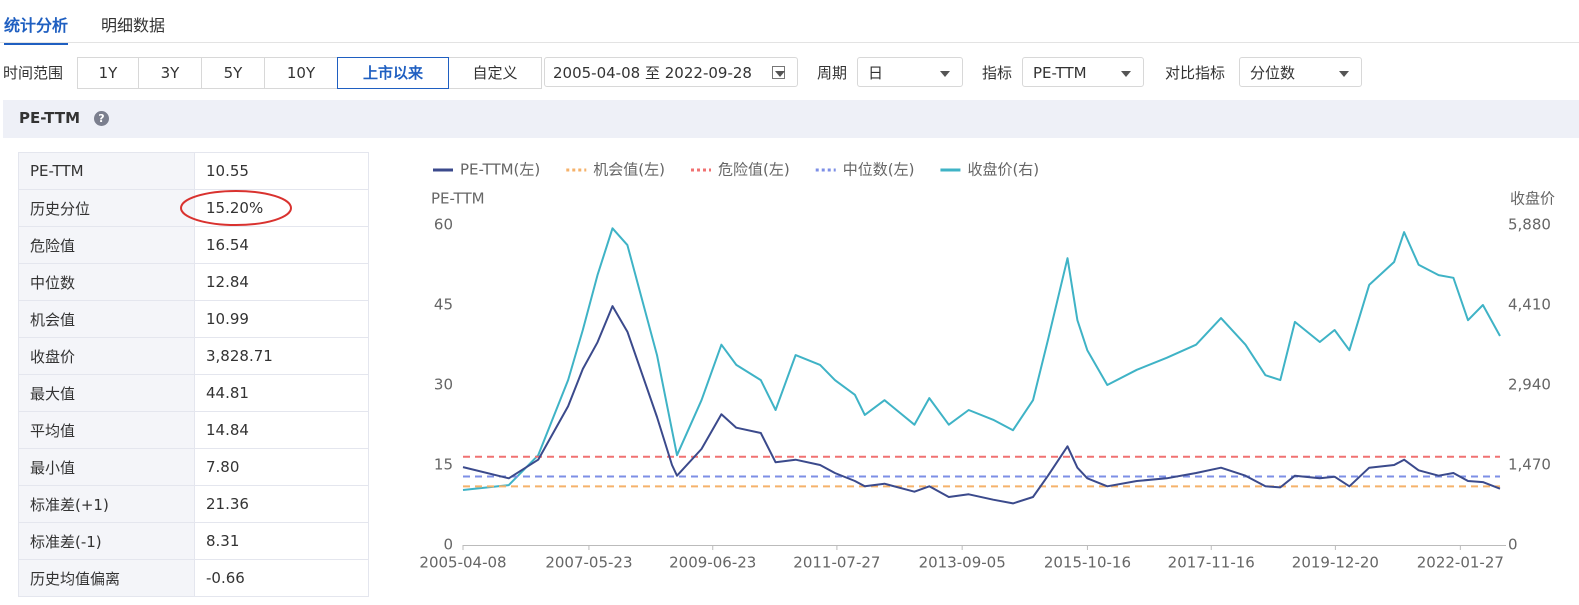 This screenshot has height=605, width=1579. I want to click on indicator-select: PE-TTM, so click(1083, 72).